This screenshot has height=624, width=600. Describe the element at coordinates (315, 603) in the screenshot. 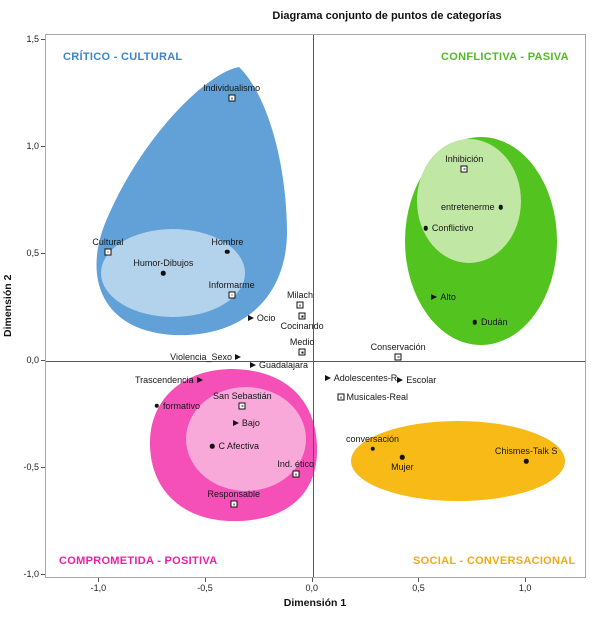

I see `x-axis-title: Dimensión 1` at that location.